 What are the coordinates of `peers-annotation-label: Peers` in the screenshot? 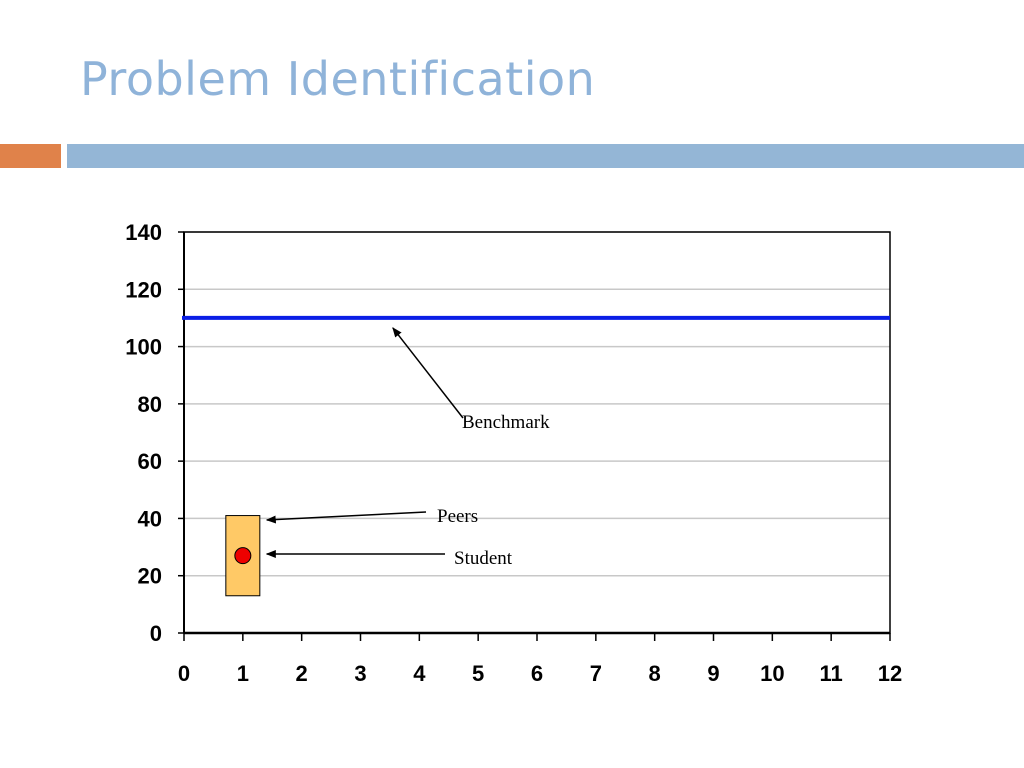 It's located at (457, 516).